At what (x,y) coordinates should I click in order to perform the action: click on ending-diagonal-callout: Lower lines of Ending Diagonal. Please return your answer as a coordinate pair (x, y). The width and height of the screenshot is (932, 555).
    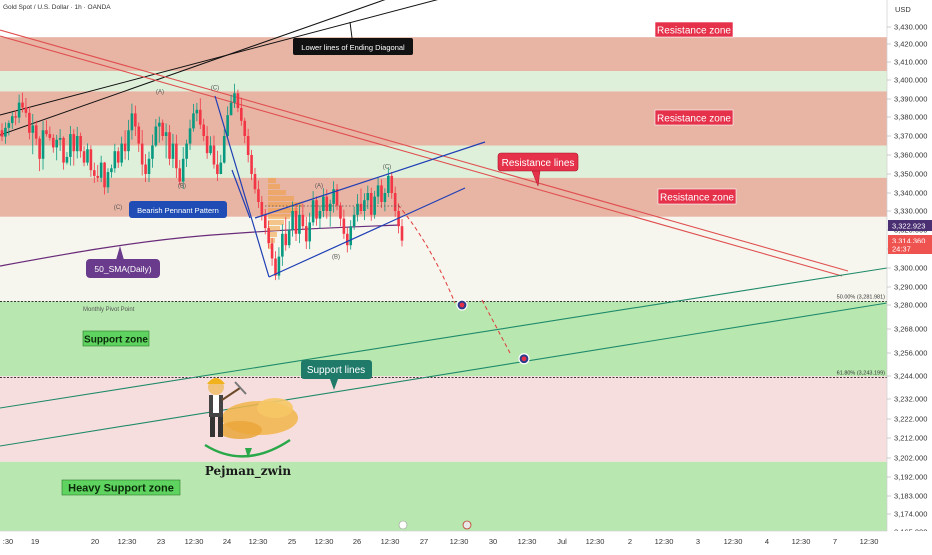
    Looking at the image, I should click on (353, 46).